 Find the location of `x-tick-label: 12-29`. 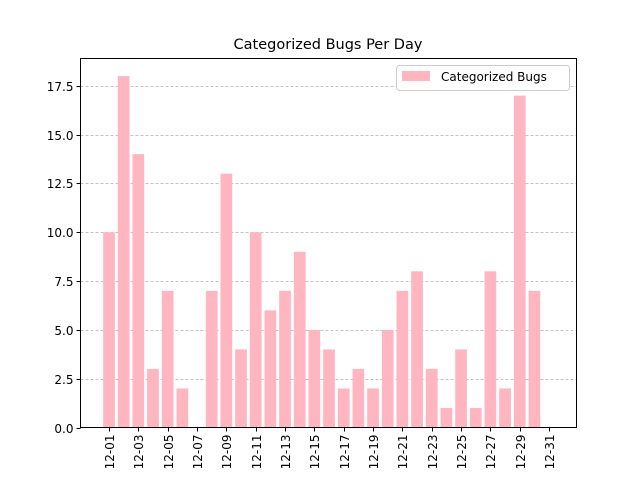

x-tick-label: 12-29 is located at coordinates (521, 452).